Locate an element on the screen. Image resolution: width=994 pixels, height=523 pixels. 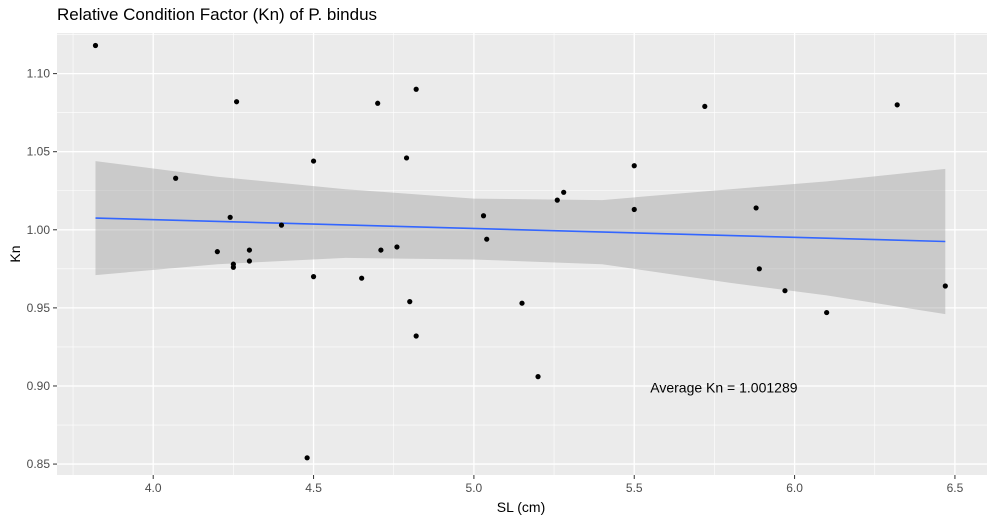
x-tick-label: 6.5 is located at coordinates (955, 488).